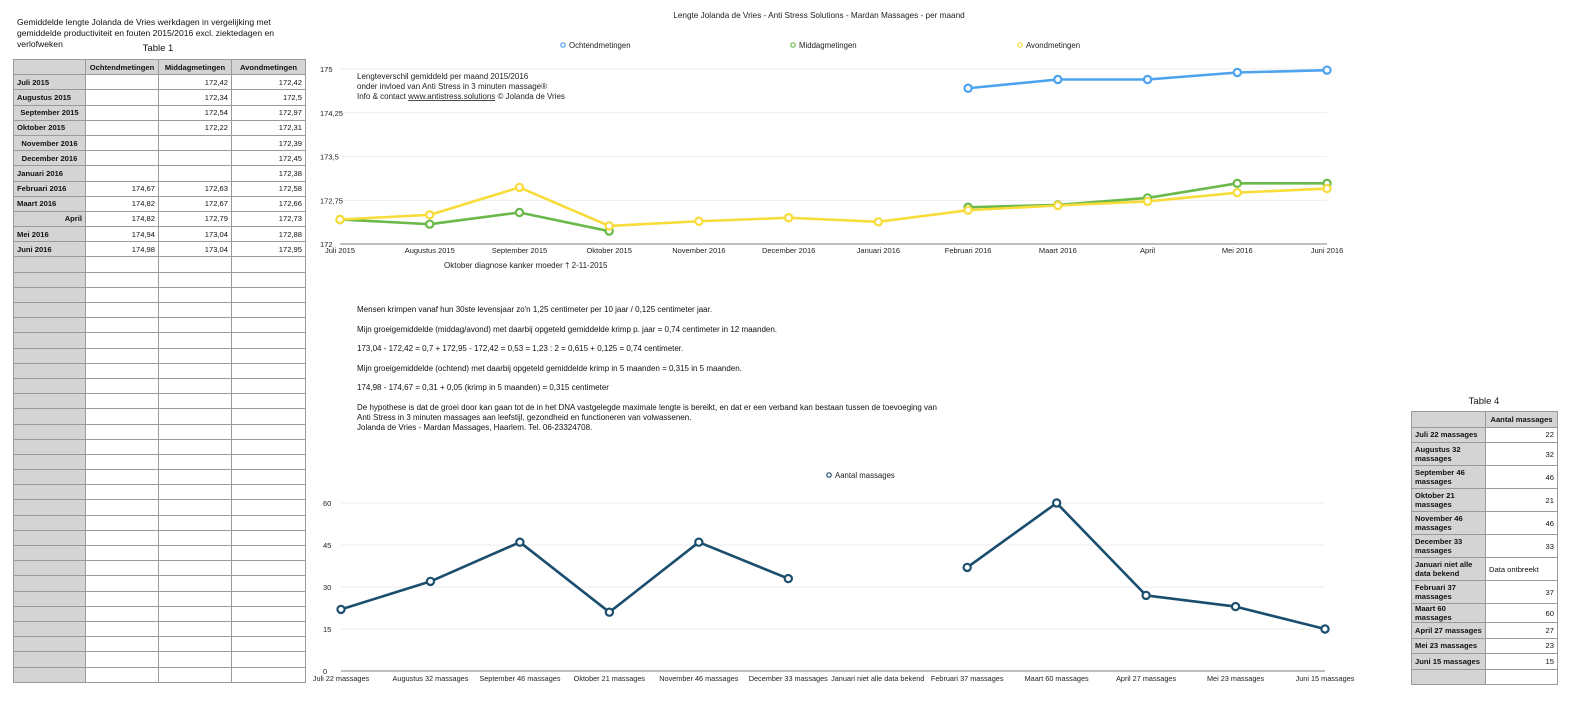  Describe the element at coordinates (268, 203) in the screenshot. I see `table1-cell-avond: 172,66` at that location.